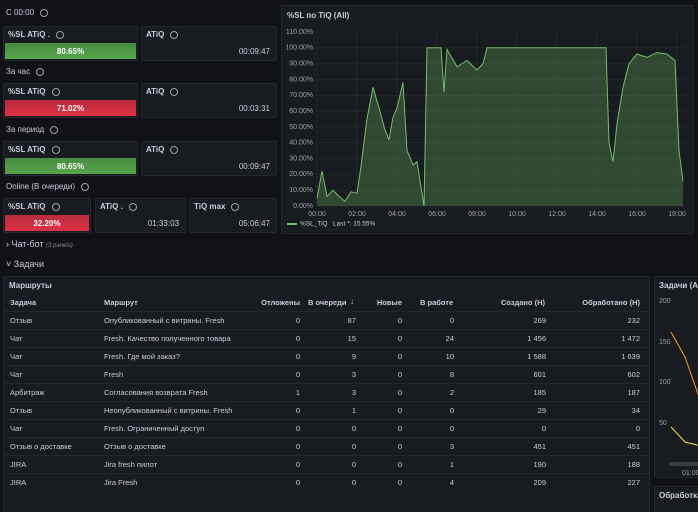 The width and height of the screenshot is (698, 512). Describe the element at coordinates (684, 436) in the screenshot. I see `decor-line` at that location.